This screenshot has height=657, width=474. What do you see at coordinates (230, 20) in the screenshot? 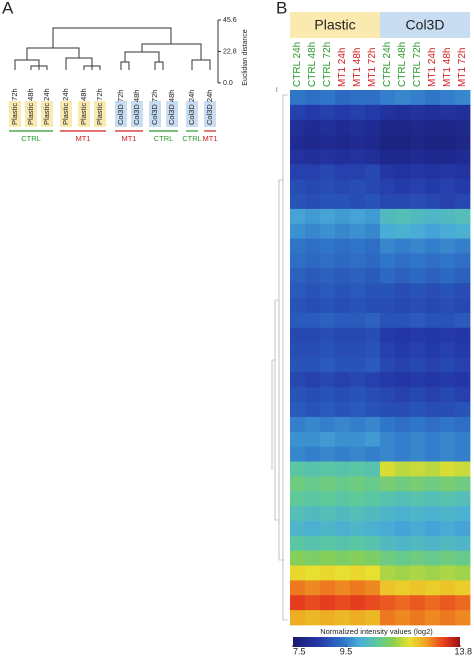
I see `y-tick-label: 45.6` at bounding box center [230, 20].